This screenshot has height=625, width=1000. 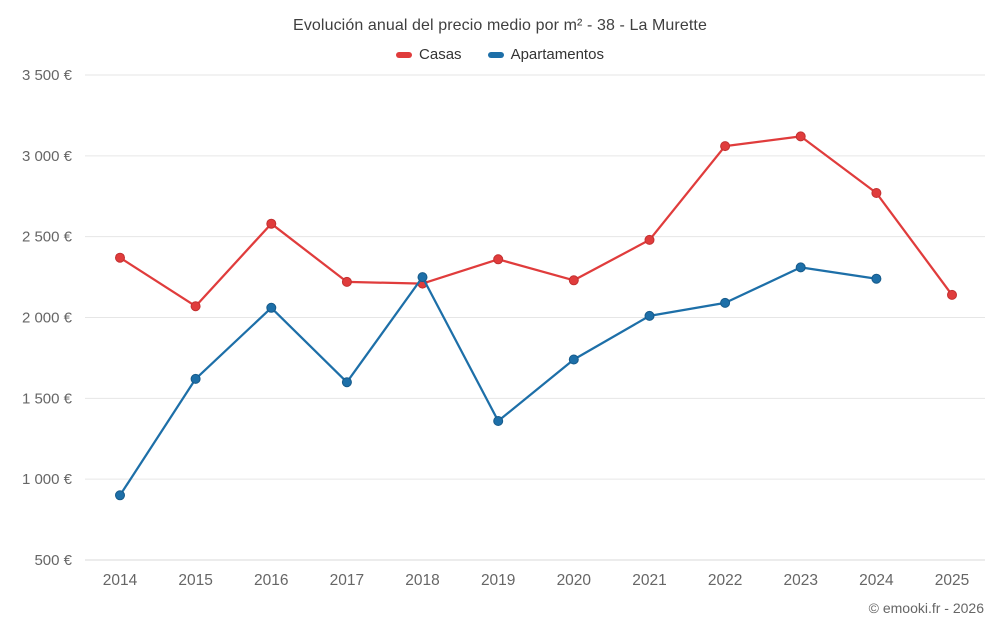 I want to click on legend: Casas Apartamentos, so click(x=500, y=54).